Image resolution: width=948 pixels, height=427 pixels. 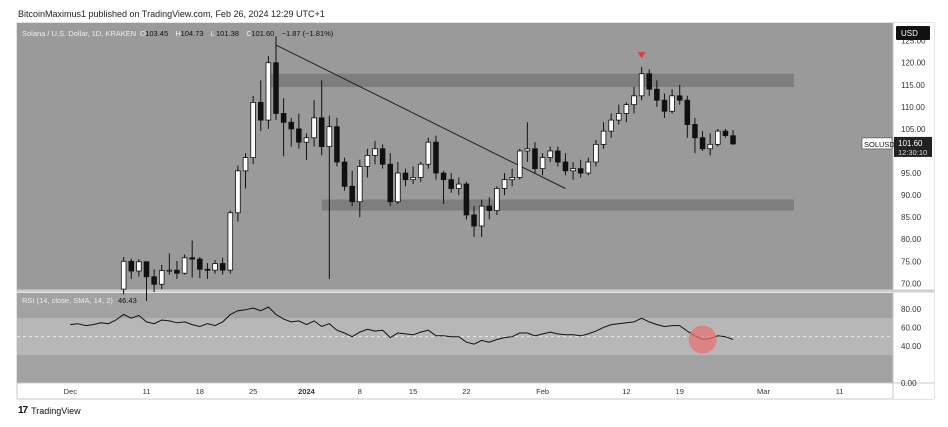 I want to click on time-tick-label: 8, so click(x=360, y=391).